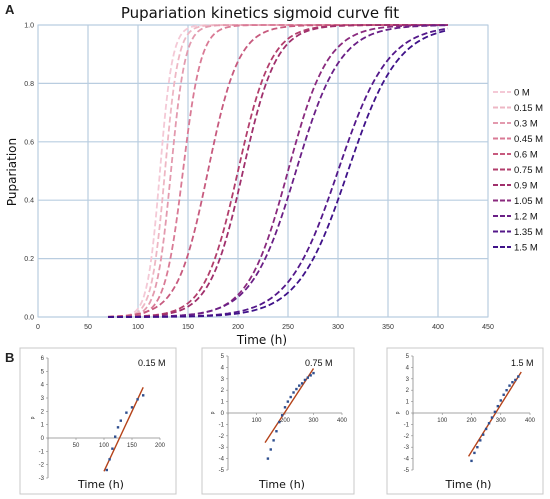 The width and height of the screenshot is (550, 499). Describe the element at coordinates (526, 155) in the screenshot. I see `legend-label: 0.6 M` at that location.